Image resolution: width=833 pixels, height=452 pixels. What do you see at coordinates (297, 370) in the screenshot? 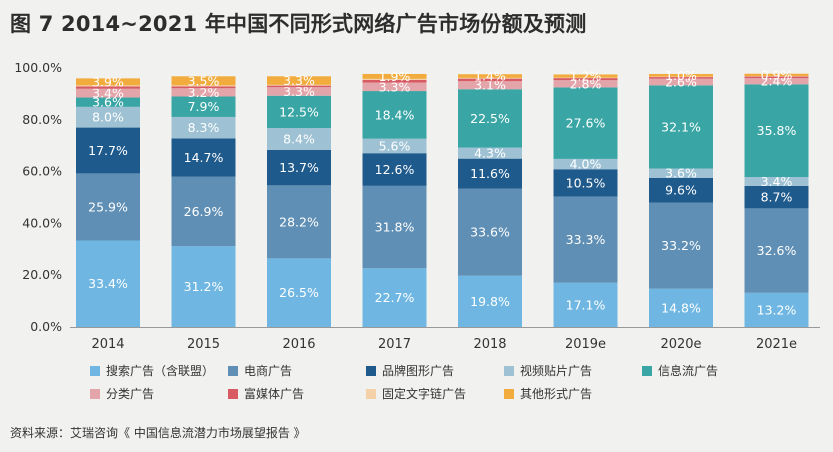
I see `legend-item: 电商广告` at bounding box center [297, 370].